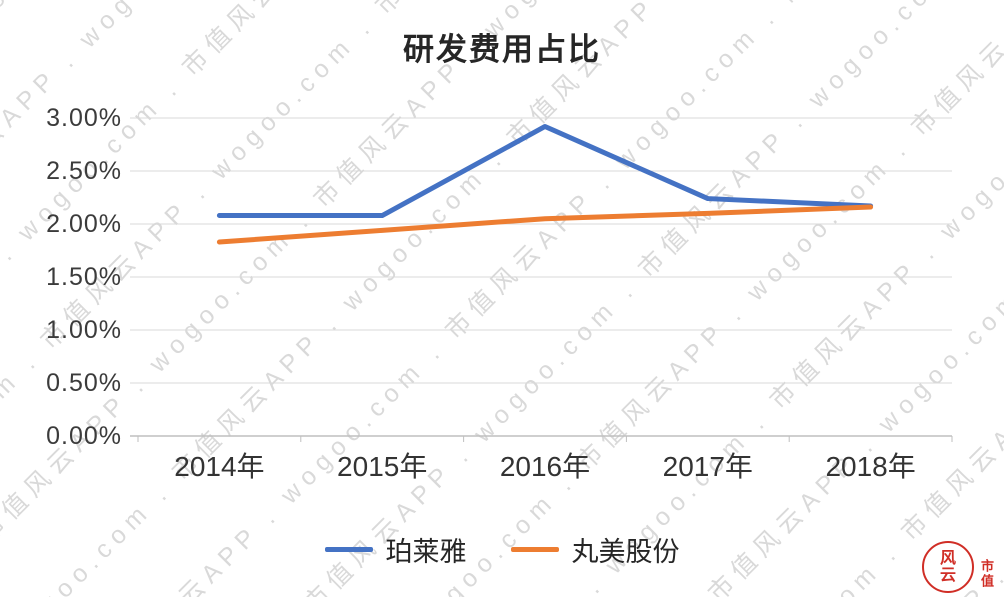 The image size is (1004, 597). What do you see at coordinates (382, 466) in the screenshot?
I see `x-tick-label: 2015年` at bounding box center [382, 466].